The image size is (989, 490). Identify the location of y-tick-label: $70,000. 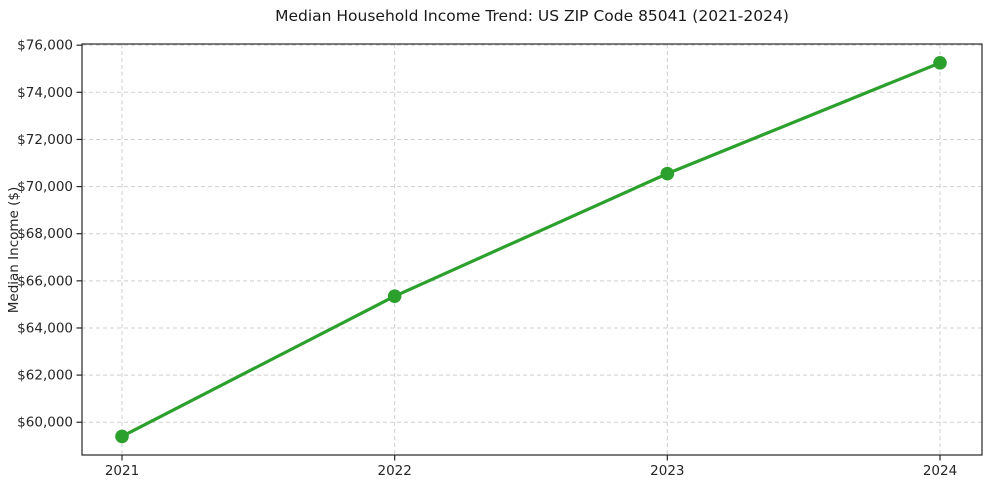
(45, 187).